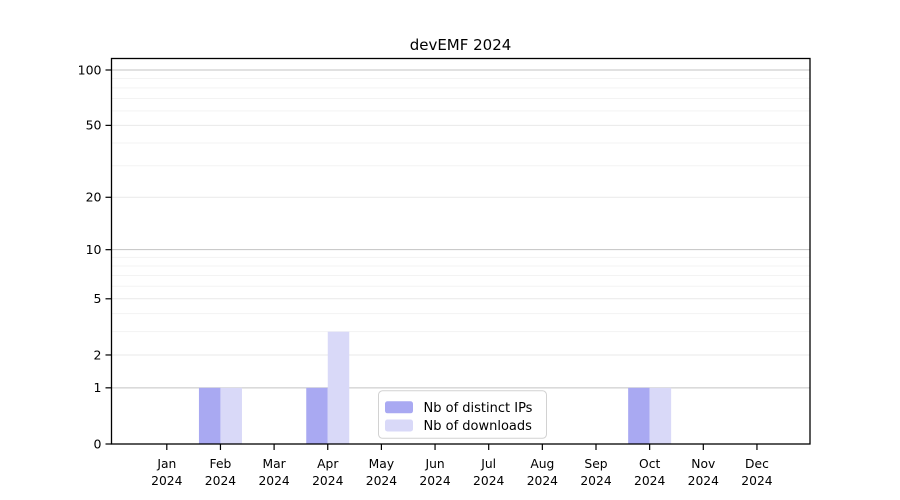  What do you see at coordinates (90, 69) in the screenshot?
I see `y-tick-label-100: 100` at bounding box center [90, 69].